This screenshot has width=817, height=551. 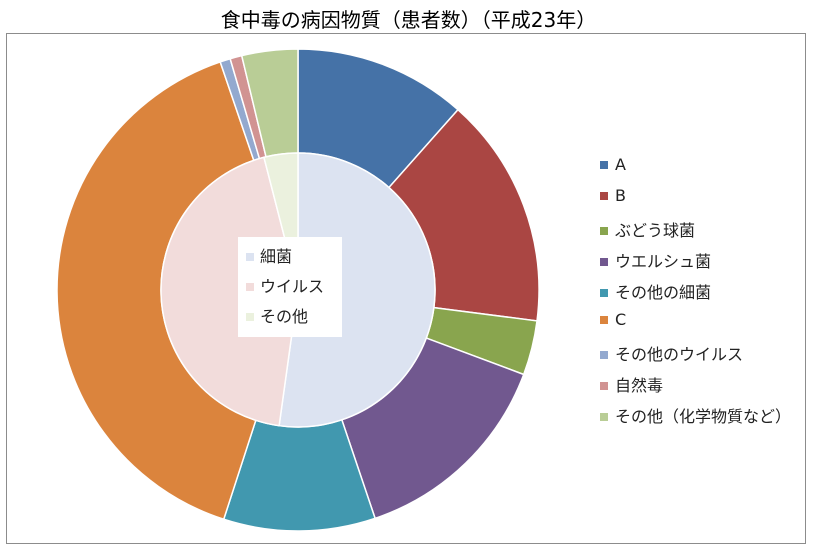 What do you see at coordinates (620, 164) in the screenshot?
I see `legend-label: A` at bounding box center [620, 164].